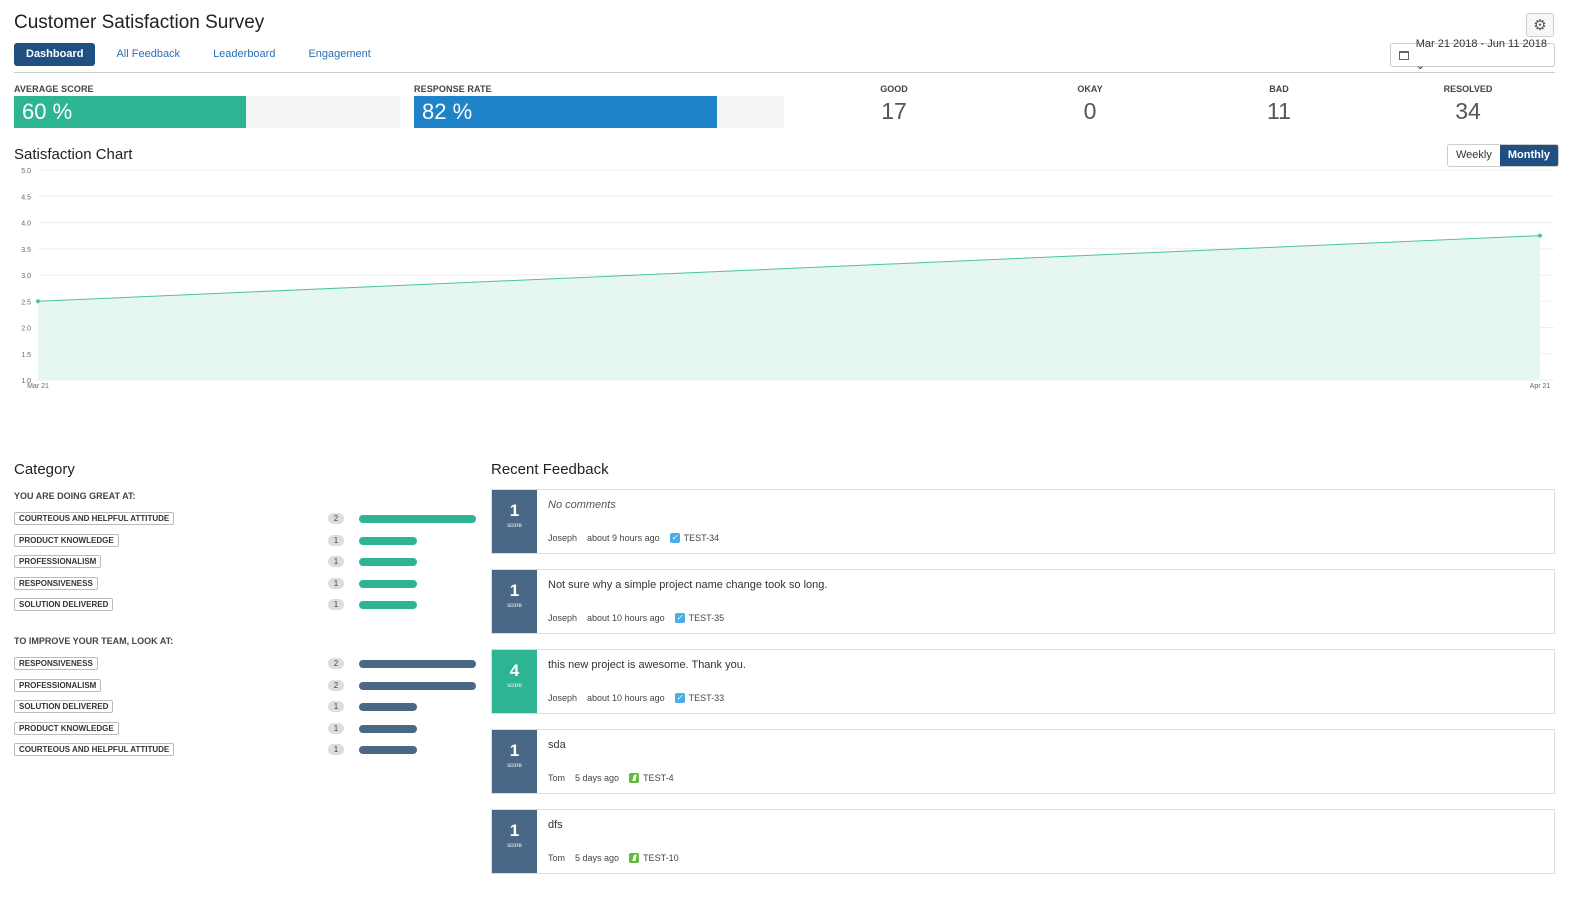  What do you see at coordinates (73, 154) in the screenshot?
I see `chart-title: Satisfaction Chart` at bounding box center [73, 154].